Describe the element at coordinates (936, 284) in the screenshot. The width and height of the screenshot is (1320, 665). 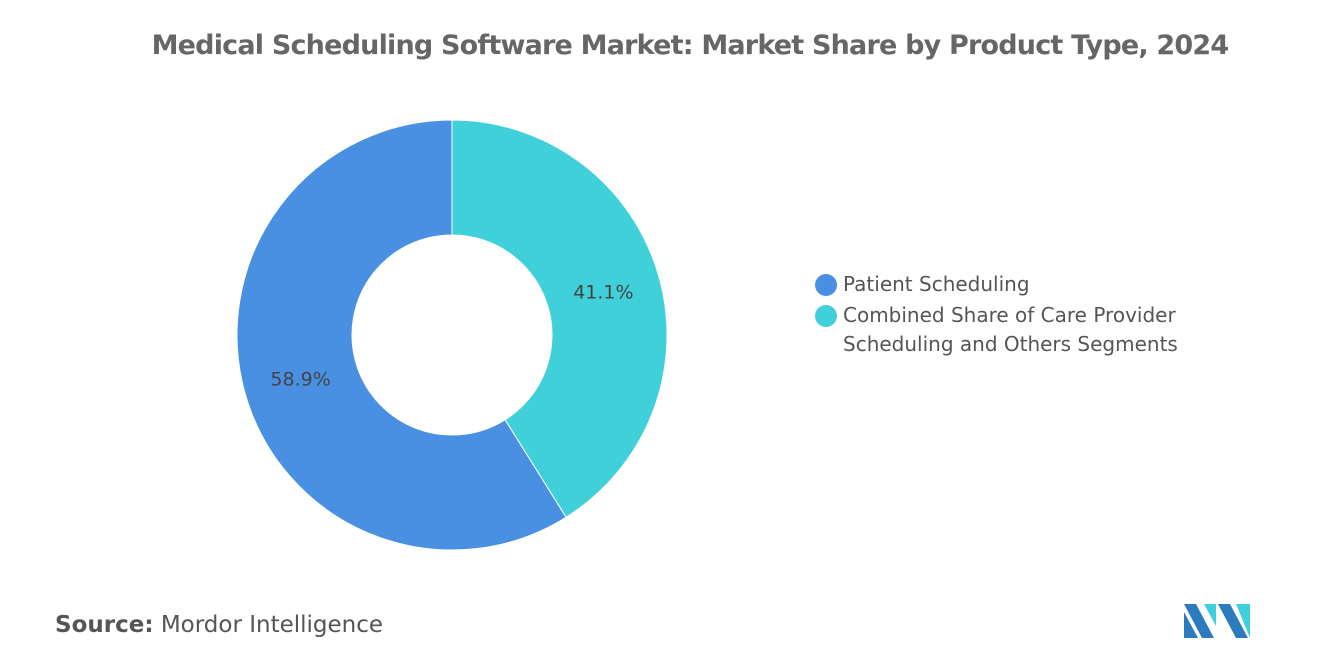
I see `legend-label: Patient Scheduling` at that location.